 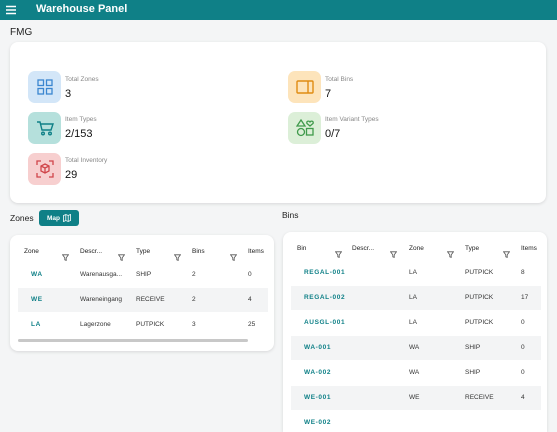 What do you see at coordinates (11, 10) in the screenshot?
I see `menu-icon` at bounding box center [11, 10].